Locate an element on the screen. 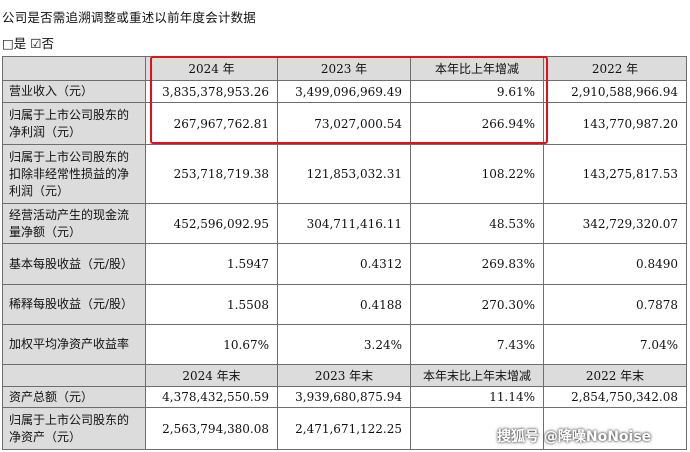  value-2022: 143,770,987.20 is located at coordinates (615, 123).